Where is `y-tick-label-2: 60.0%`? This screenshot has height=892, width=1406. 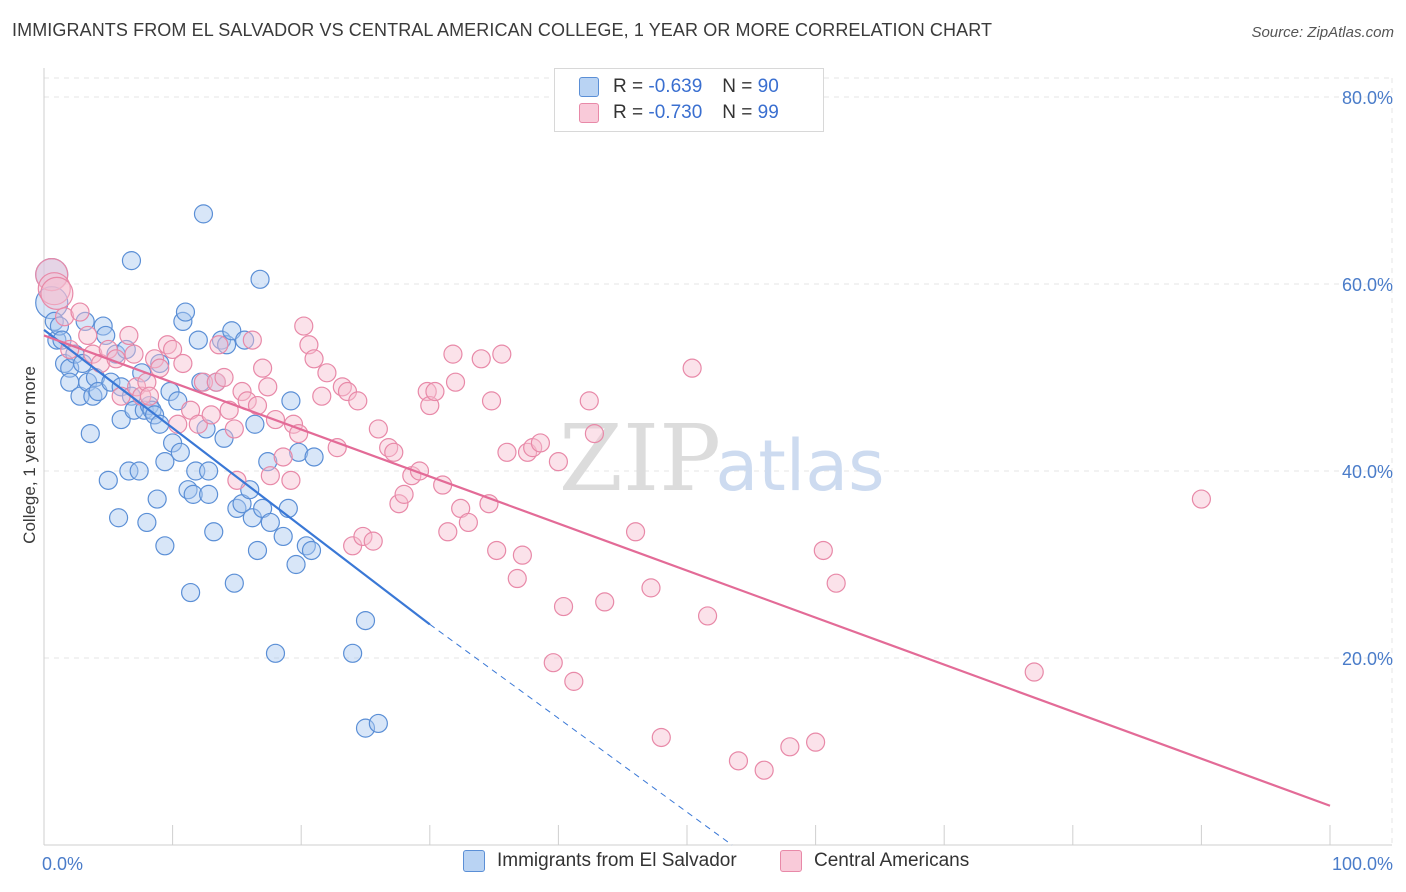
y-tick-label-2: 60.0% is located at coordinates (1367, 285).